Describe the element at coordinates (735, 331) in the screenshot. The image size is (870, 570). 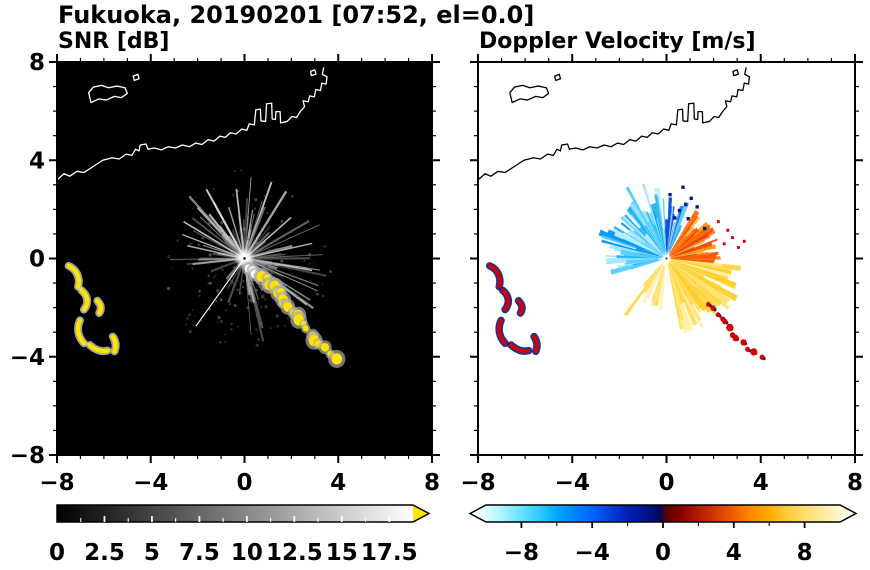
I see `doppler-clutter-arc` at that location.